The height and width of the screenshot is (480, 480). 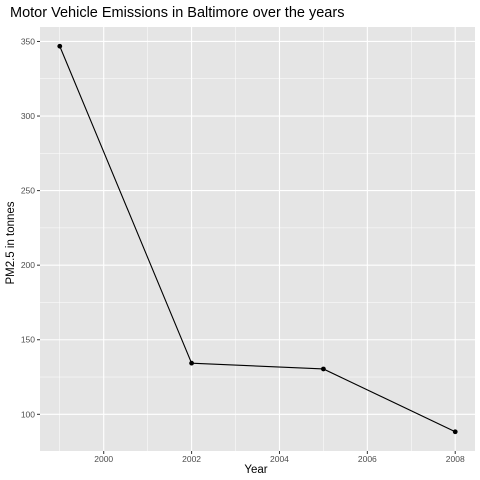 What do you see at coordinates (28, 340) in the screenshot?
I see `y-tick-label: 150` at bounding box center [28, 340].